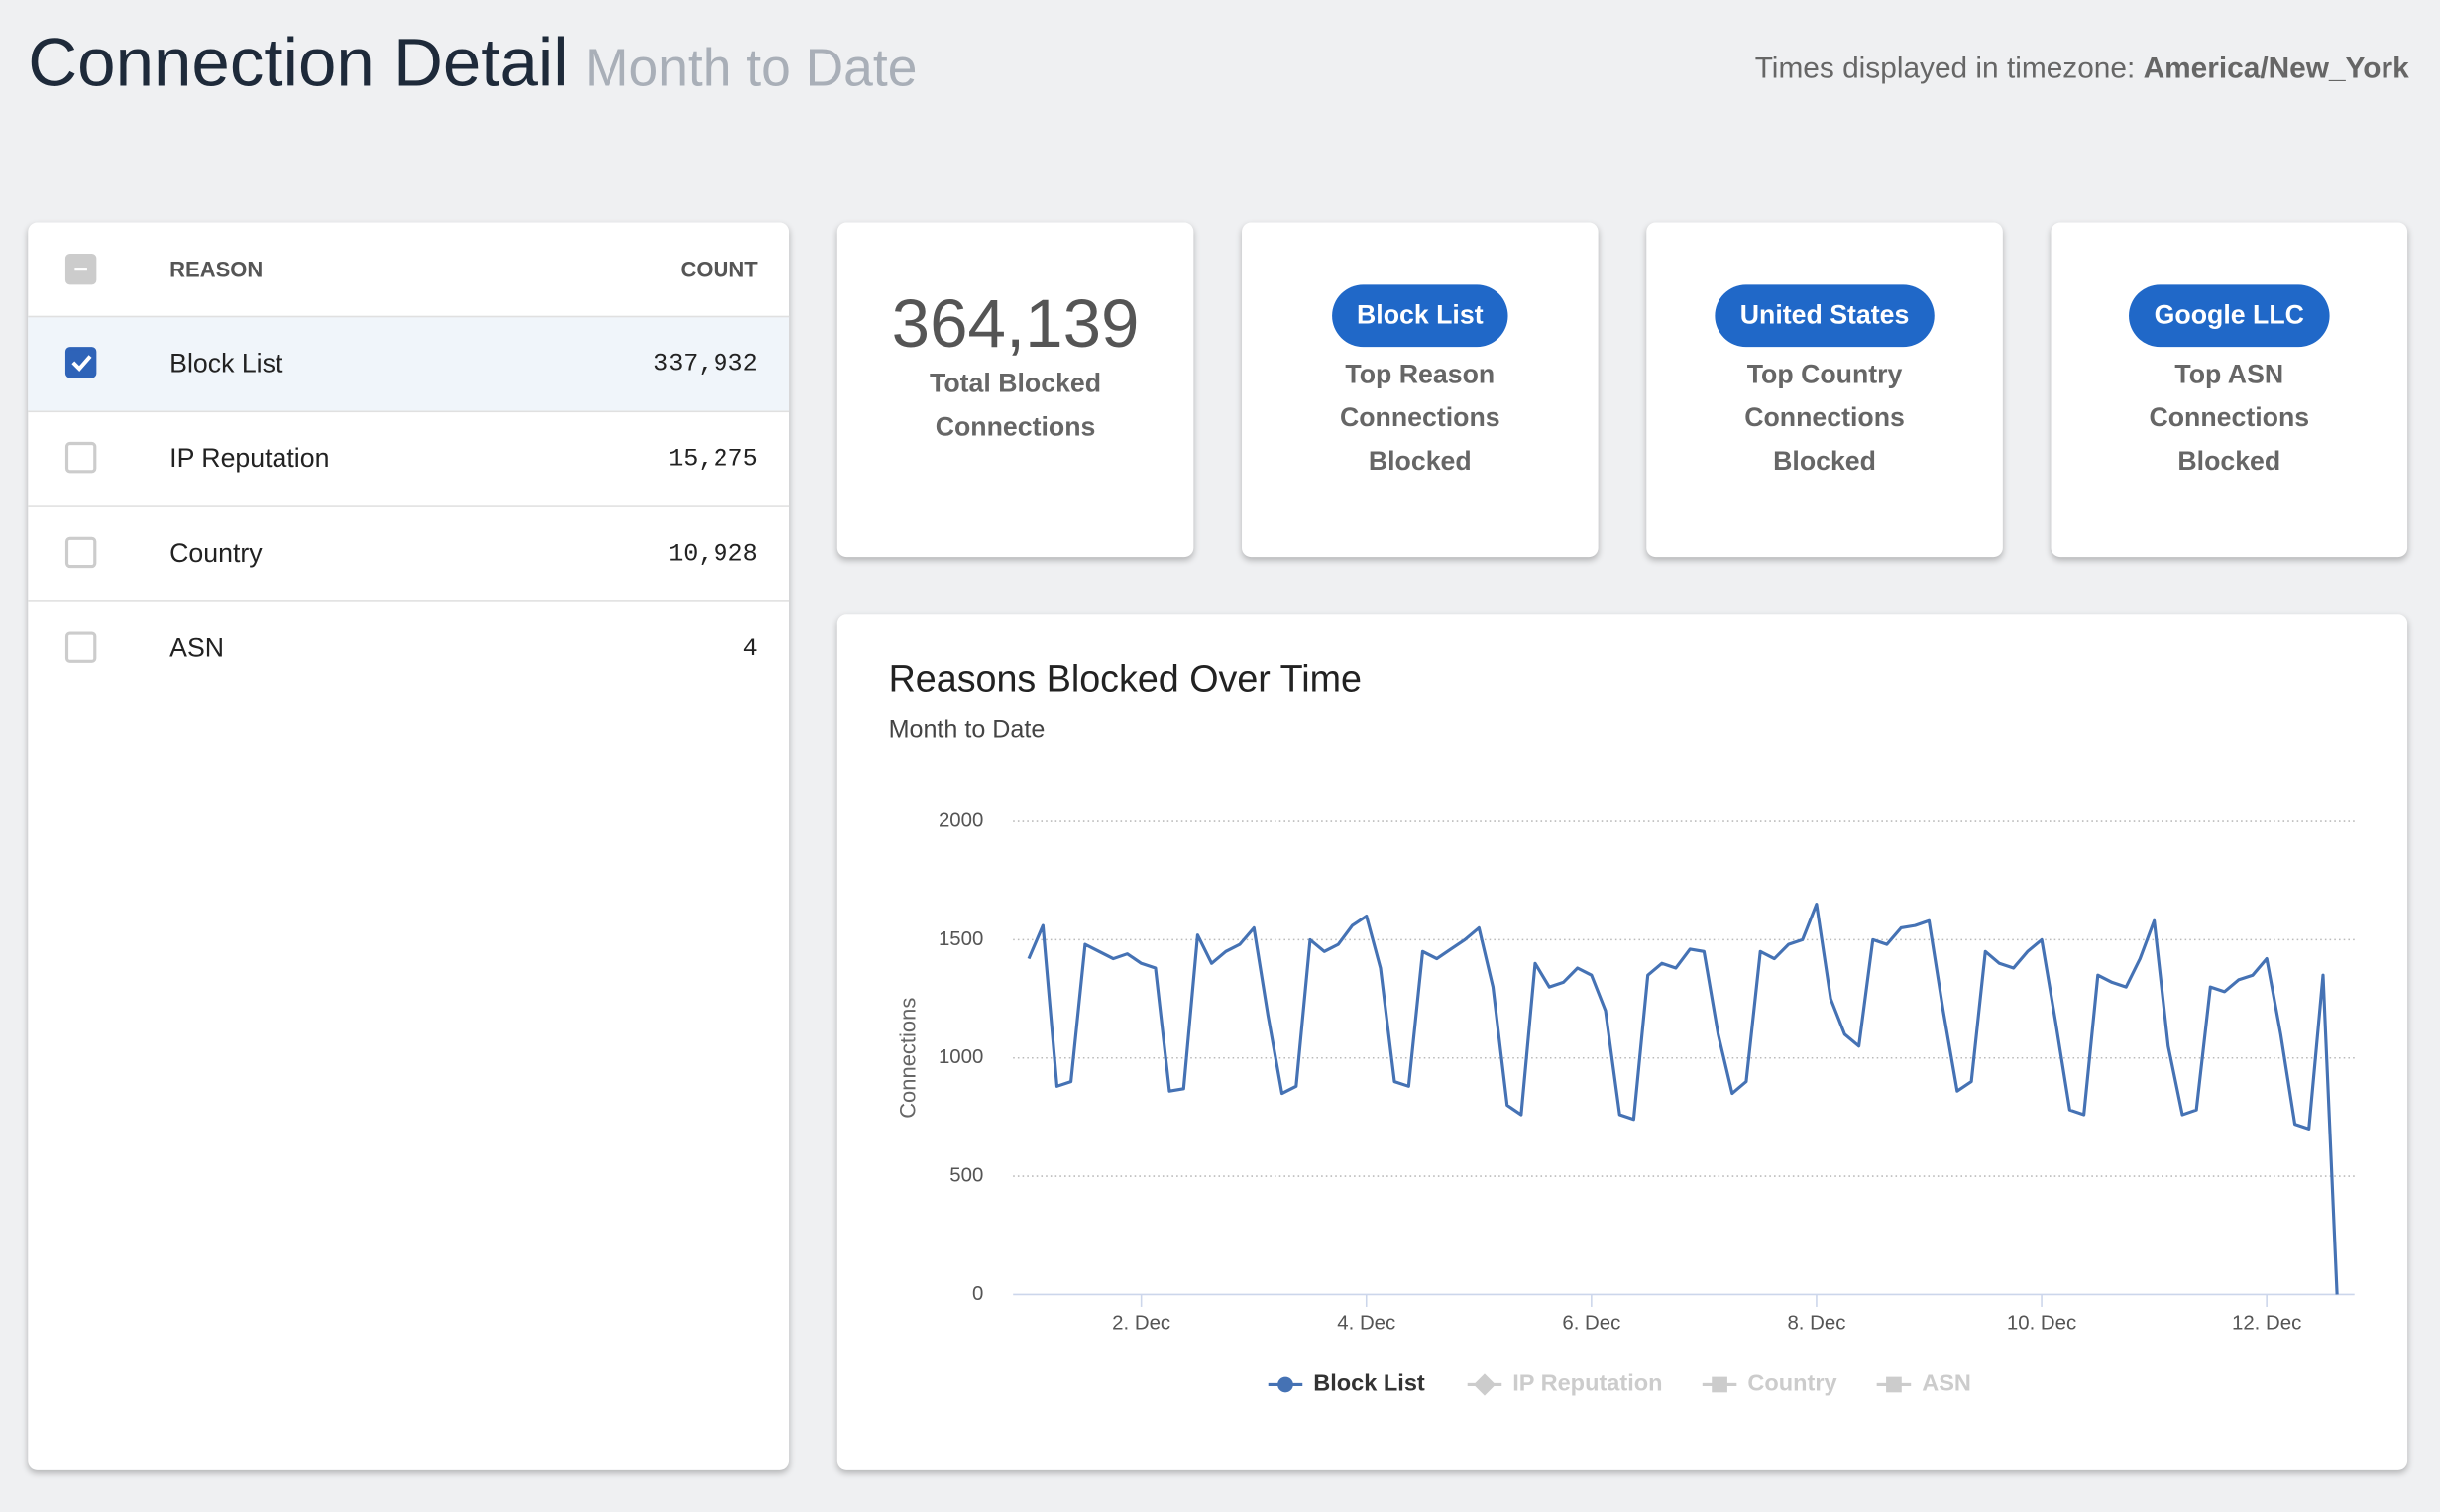  Describe the element at coordinates (1016, 405) in the screenshot. I see `stat-label: Total Blocked Connections` at that location.